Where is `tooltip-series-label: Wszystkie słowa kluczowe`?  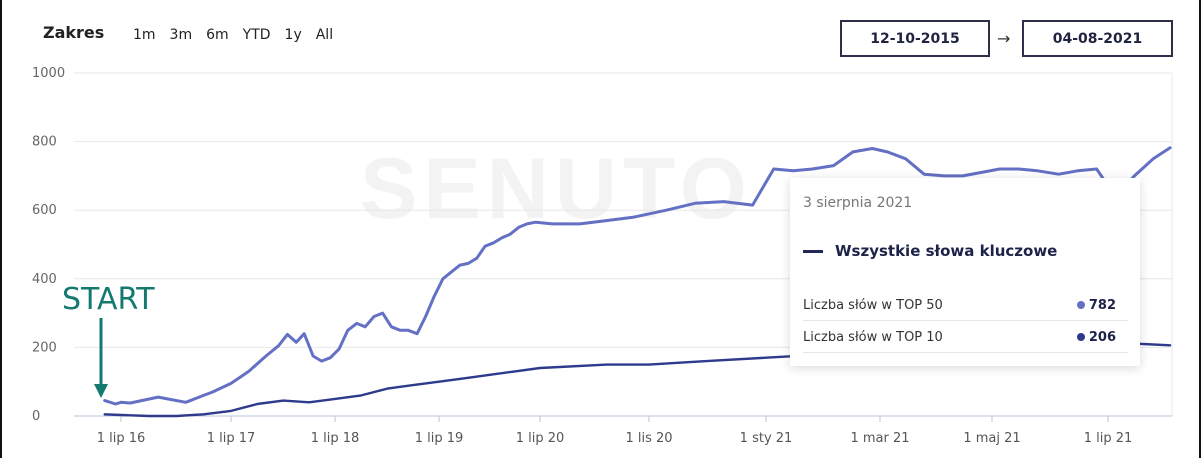 tooltip-series-label: Wszystkie słowa kluczowe is located at coordinates (946, 251).